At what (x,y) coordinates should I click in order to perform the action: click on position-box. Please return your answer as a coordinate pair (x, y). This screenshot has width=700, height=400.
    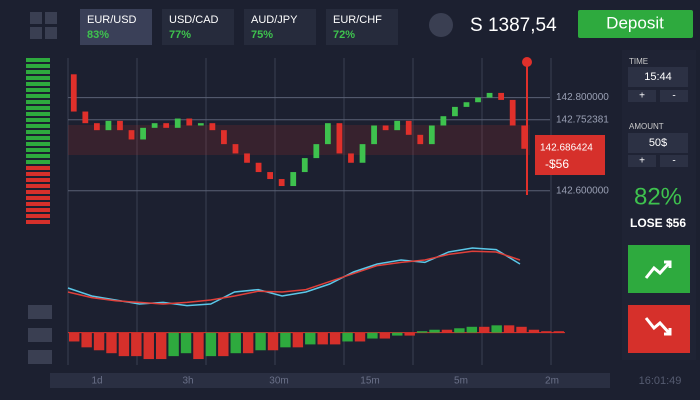
    Looking at the image, I should click on (570, 155).